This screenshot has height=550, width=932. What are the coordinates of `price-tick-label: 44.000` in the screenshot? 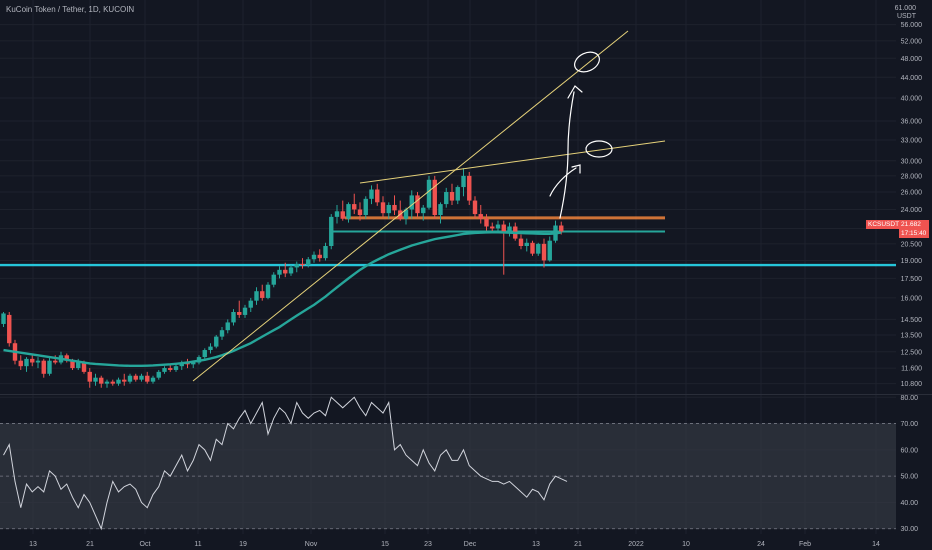 It's located at (912, 78).